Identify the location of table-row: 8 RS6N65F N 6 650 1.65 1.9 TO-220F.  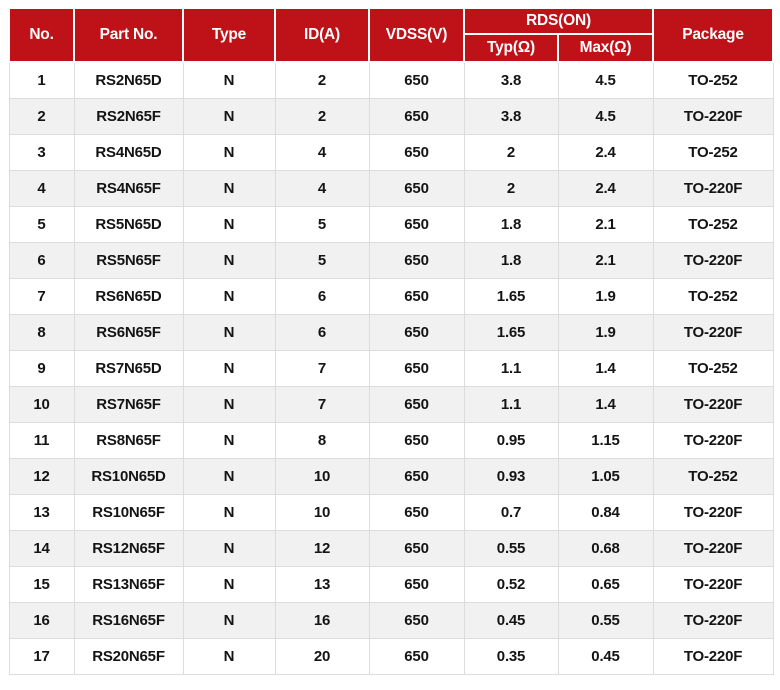
(391, 332).